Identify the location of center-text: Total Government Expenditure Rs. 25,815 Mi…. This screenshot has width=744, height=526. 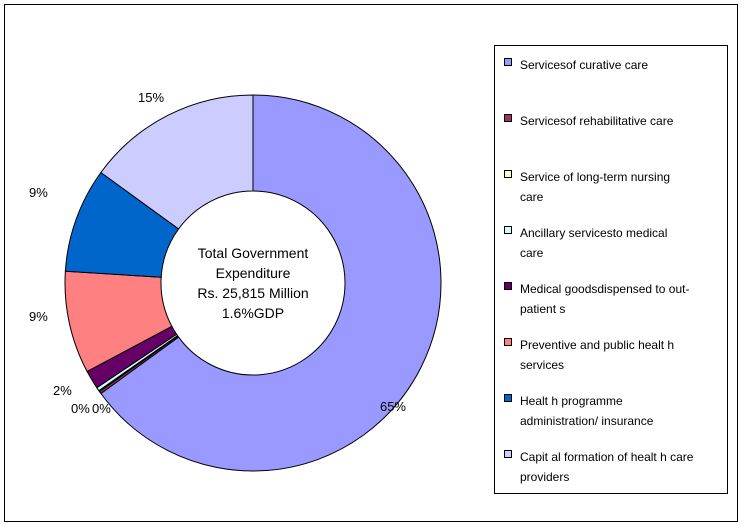
(252, 283).